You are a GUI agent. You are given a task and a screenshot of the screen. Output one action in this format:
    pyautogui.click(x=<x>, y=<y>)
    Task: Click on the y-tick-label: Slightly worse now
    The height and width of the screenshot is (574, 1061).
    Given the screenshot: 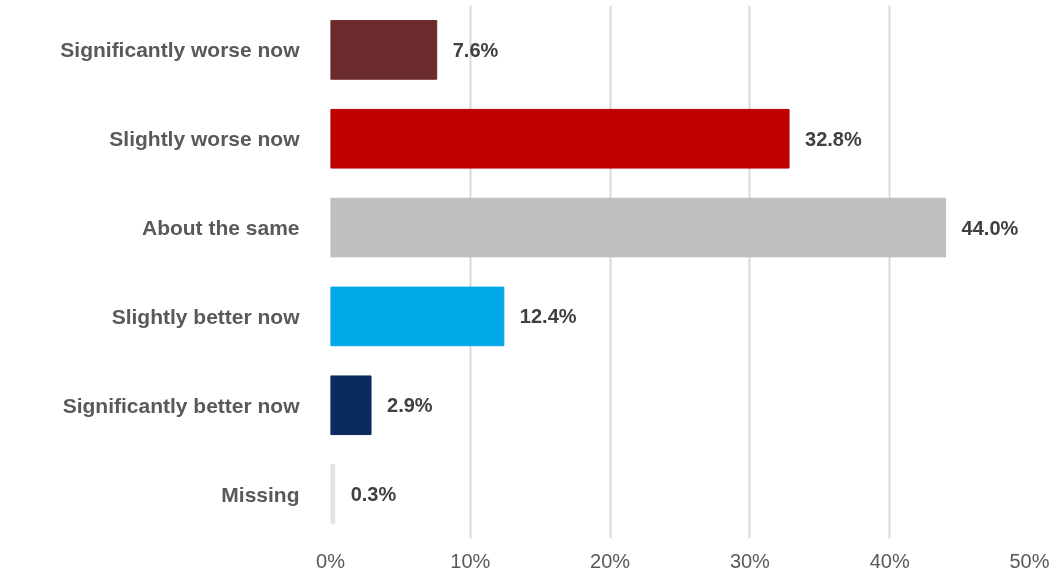 What is the action you would take?
    pyautogui.click(x=205, y=139)
    